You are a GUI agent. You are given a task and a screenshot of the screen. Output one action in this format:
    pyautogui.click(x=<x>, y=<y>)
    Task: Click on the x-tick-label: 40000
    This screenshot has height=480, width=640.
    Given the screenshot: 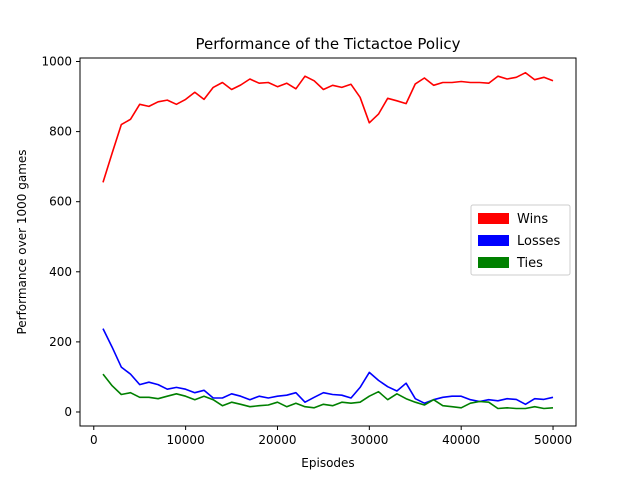 What is the action you would take?
    pyautogui.click(x=461, y=440)
    